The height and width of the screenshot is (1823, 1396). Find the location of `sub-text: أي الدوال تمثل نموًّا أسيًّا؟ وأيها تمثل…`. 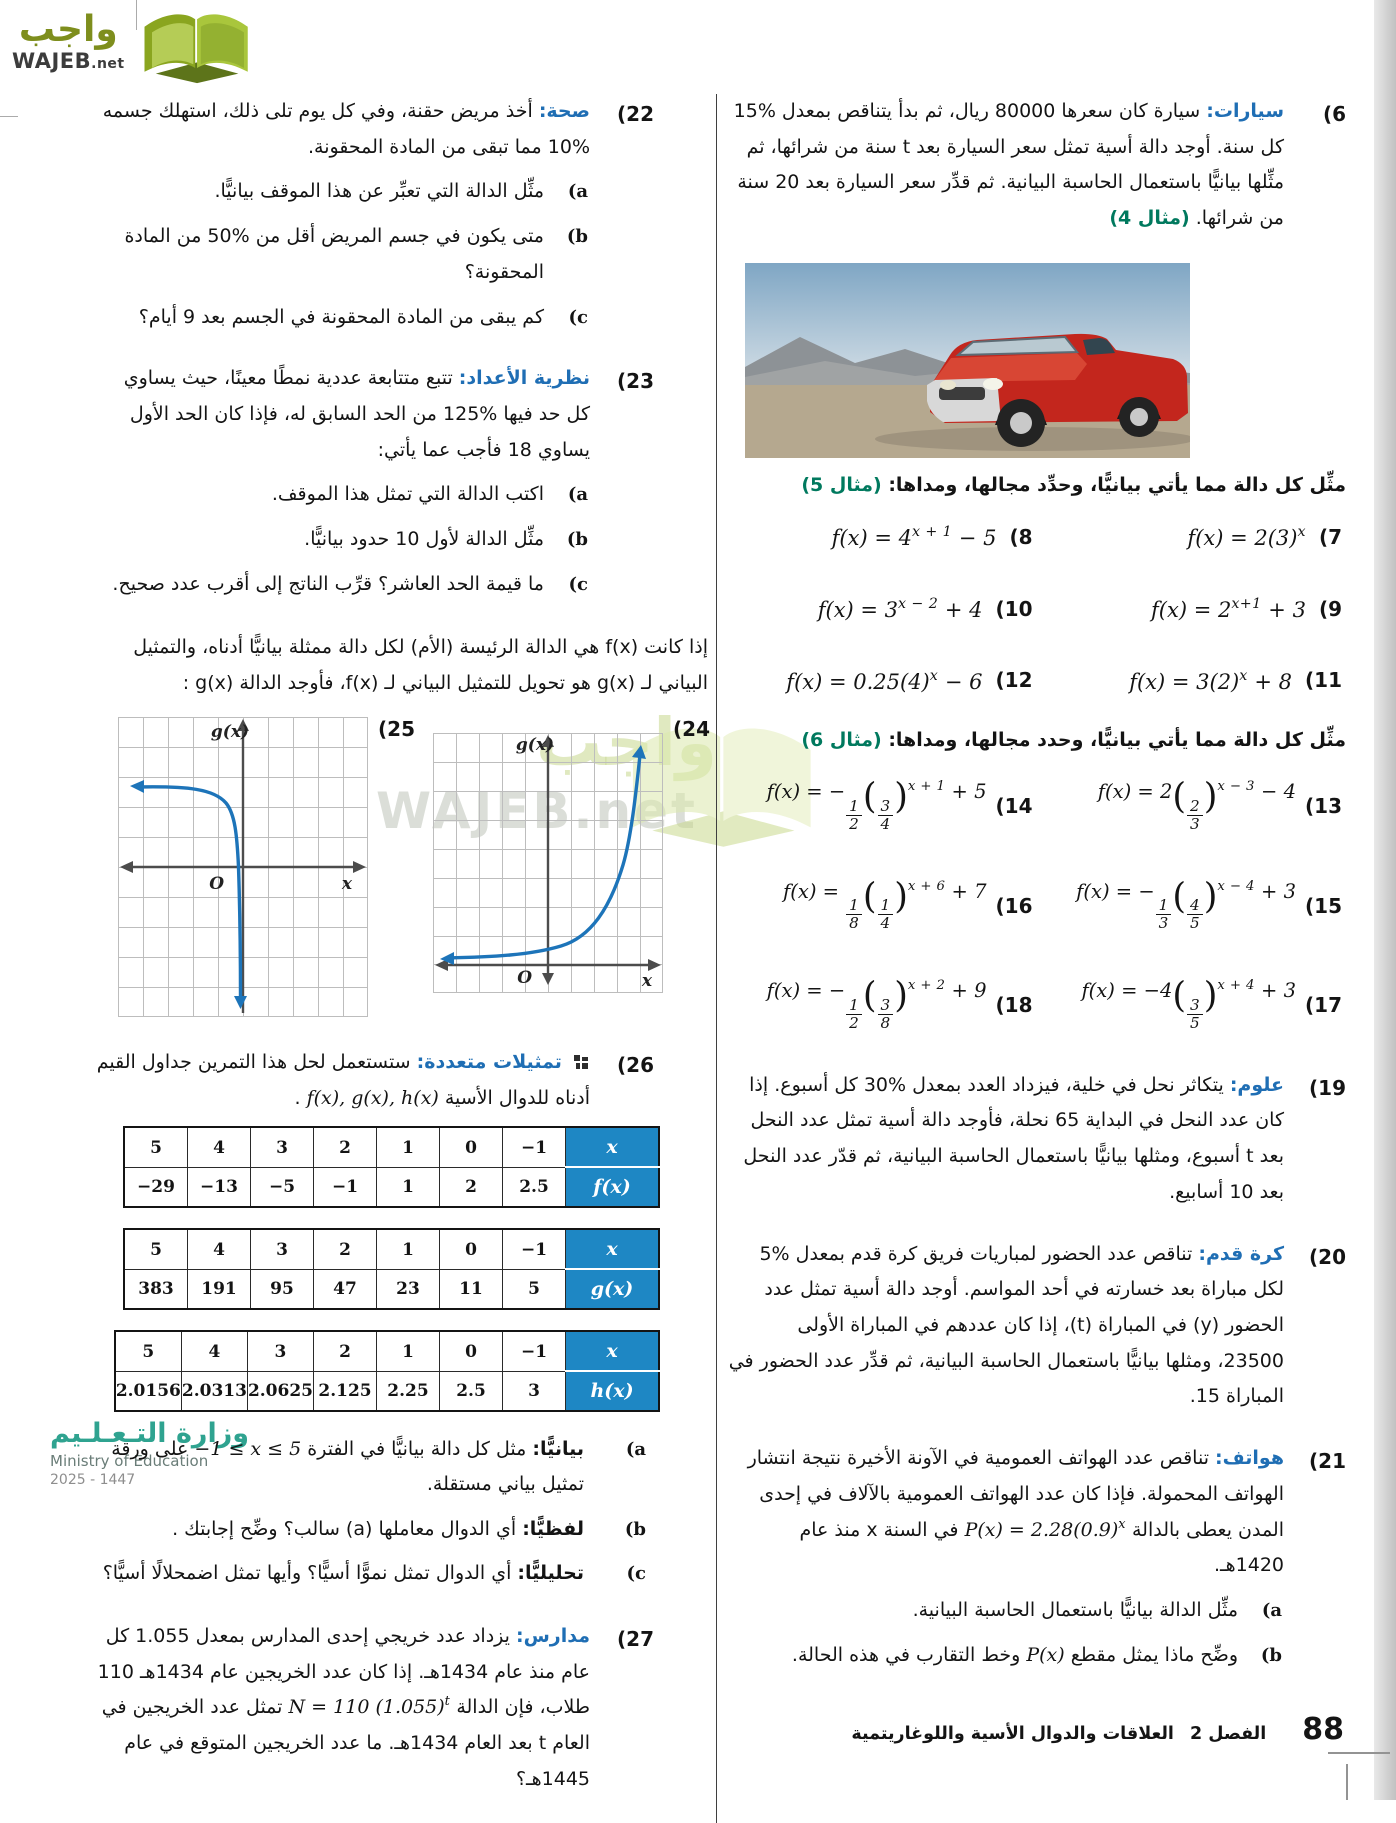

sub-text: أي الدوال تمثل نموًّا أسيًّا؟ وأيها تمثل… is located at coordinates (307, 1572).